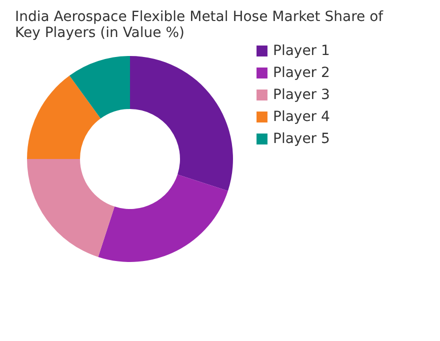  Describe the element at coordinates (199, 25) in the screenshot. I see `chart-title: India Aerospace Flexible Metal Hose Market Share of Key Players (in Value %)` at that location.